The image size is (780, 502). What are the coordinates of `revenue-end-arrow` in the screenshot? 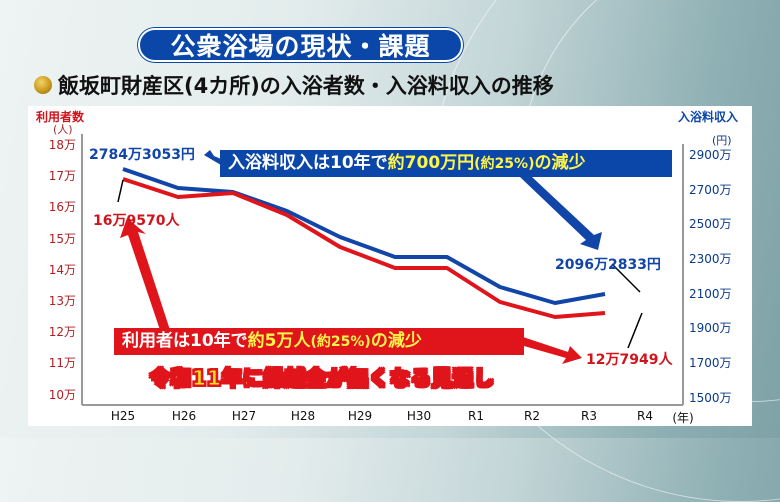 It's located at (561, 213).